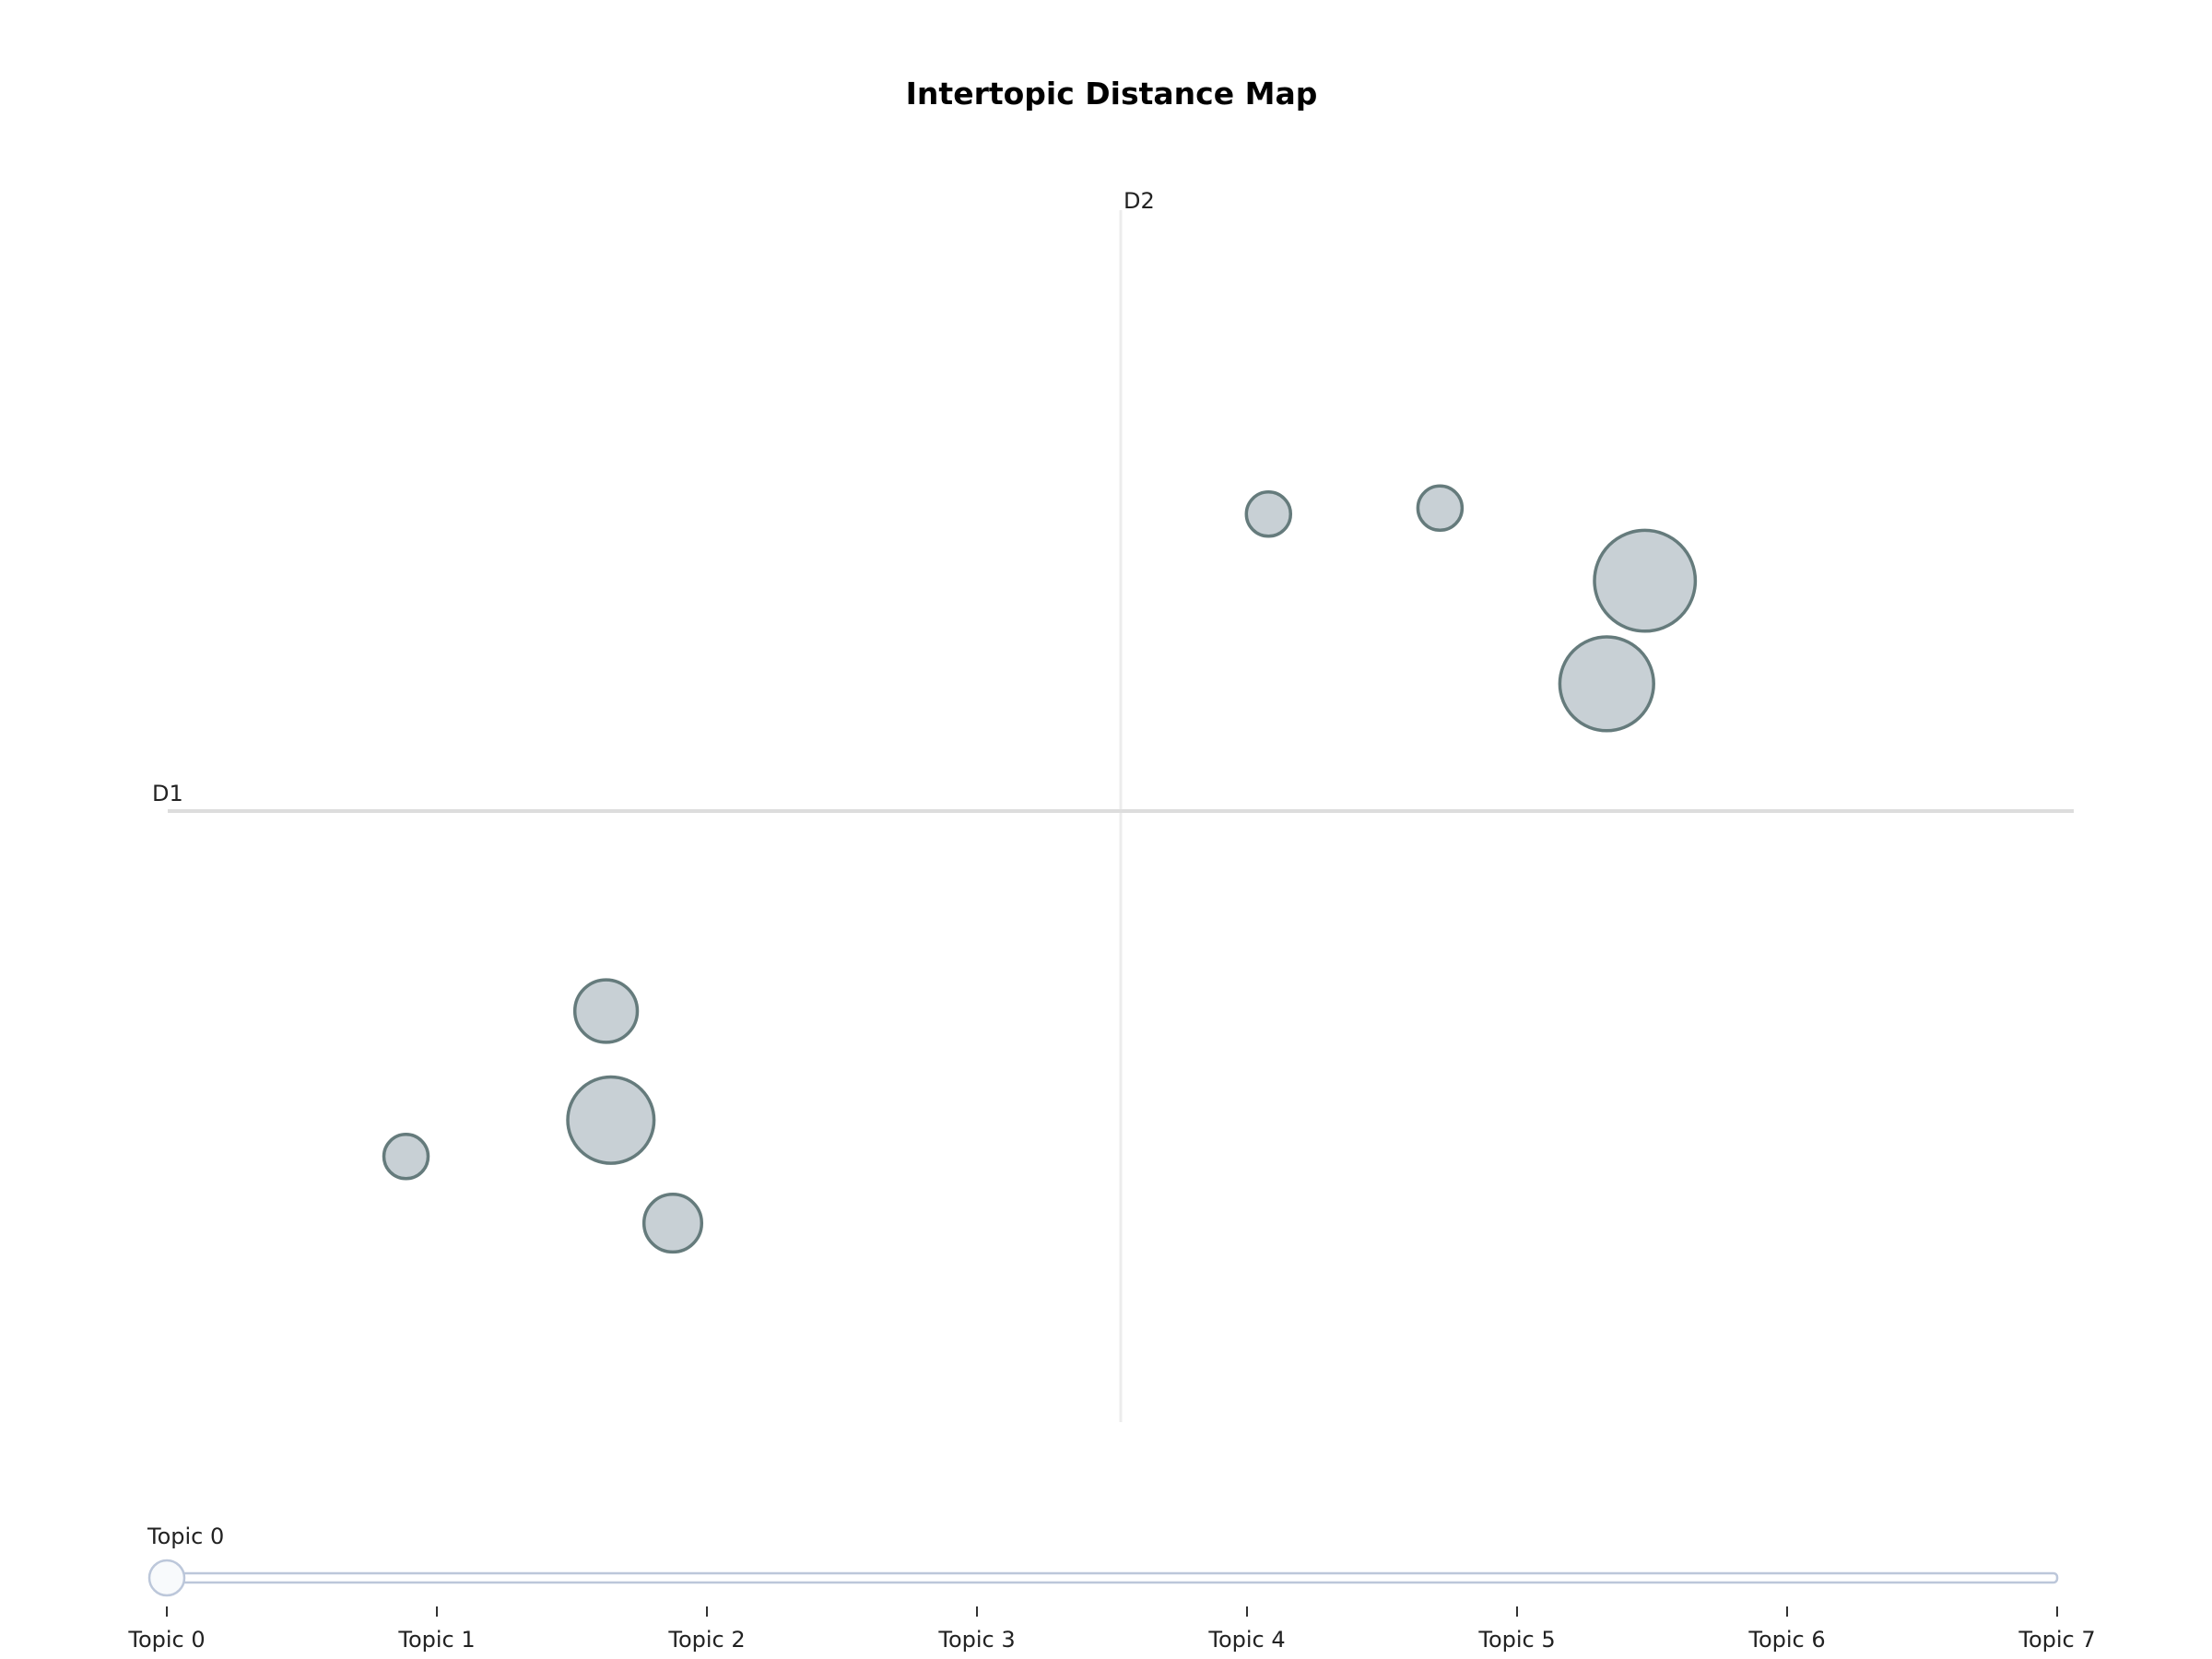 The width and height of the screenshot is (2212, 1659). Describe the element at coordinates (1139, 201) in the screenshot. I see `d2-axis-label: D2` at that location.